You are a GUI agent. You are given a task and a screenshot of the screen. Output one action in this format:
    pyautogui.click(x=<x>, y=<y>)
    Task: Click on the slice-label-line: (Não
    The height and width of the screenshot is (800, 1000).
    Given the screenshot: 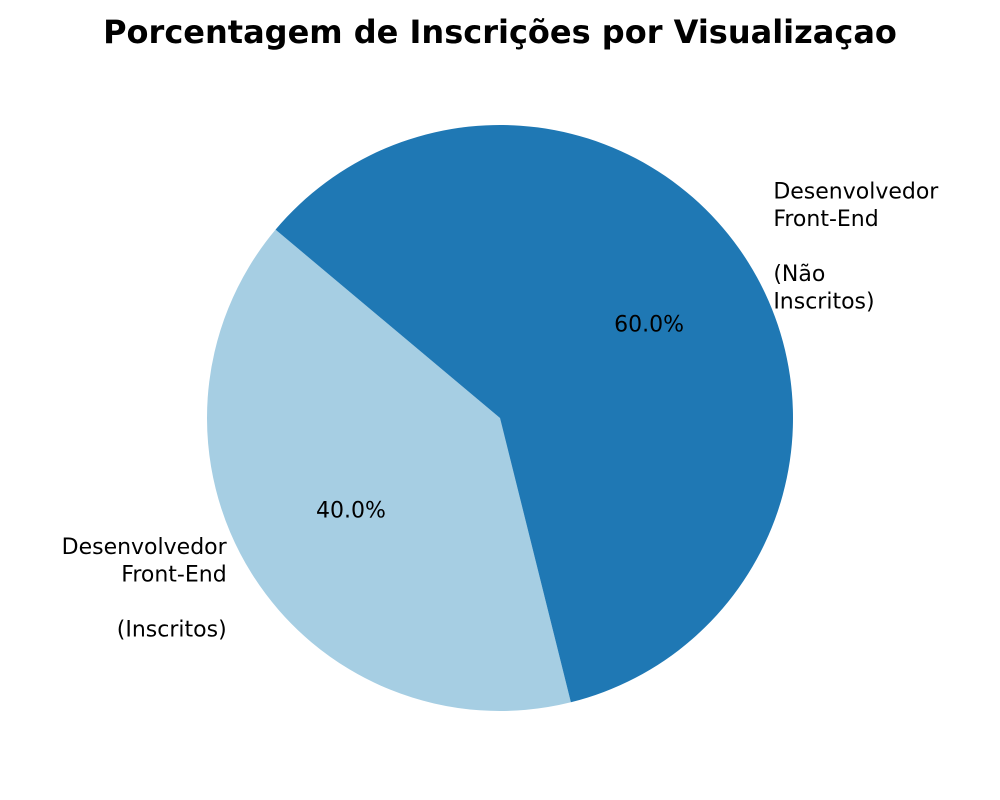 What is the action you would take?
    pyautogui.click(x=799, y=274)
    